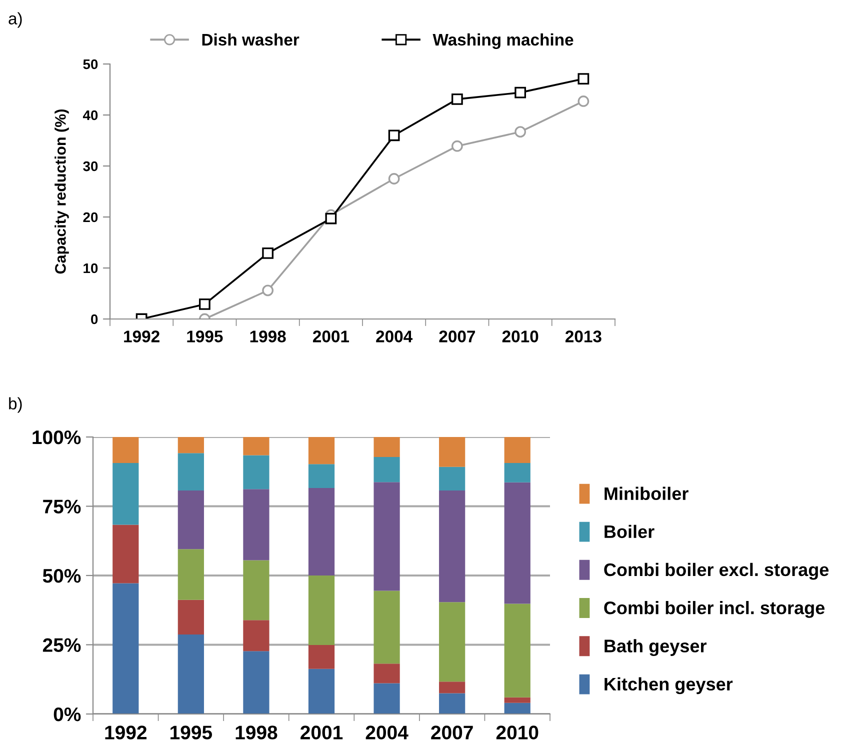 This screenshot has width=842, height=754. What do you see at coordinates (503, 41) in the screenshot?
I see `legend-label: Washing machine` at bounding box center [503, 41].